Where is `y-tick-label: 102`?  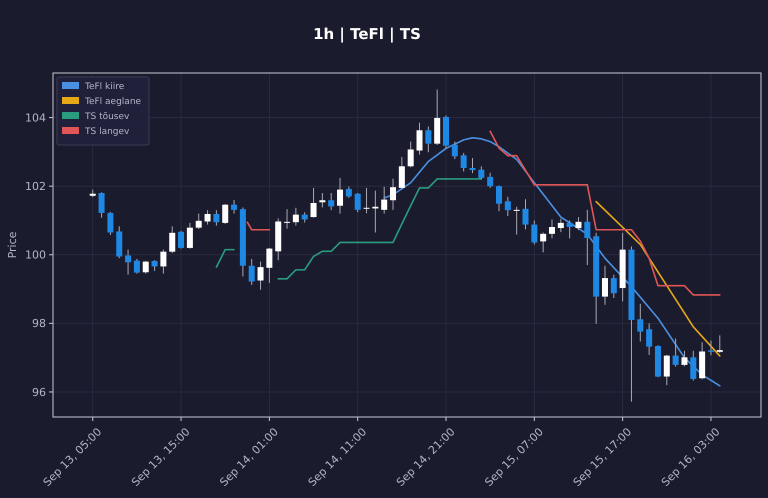
y-tick-label: 102 is located at coordinates (35, 187).